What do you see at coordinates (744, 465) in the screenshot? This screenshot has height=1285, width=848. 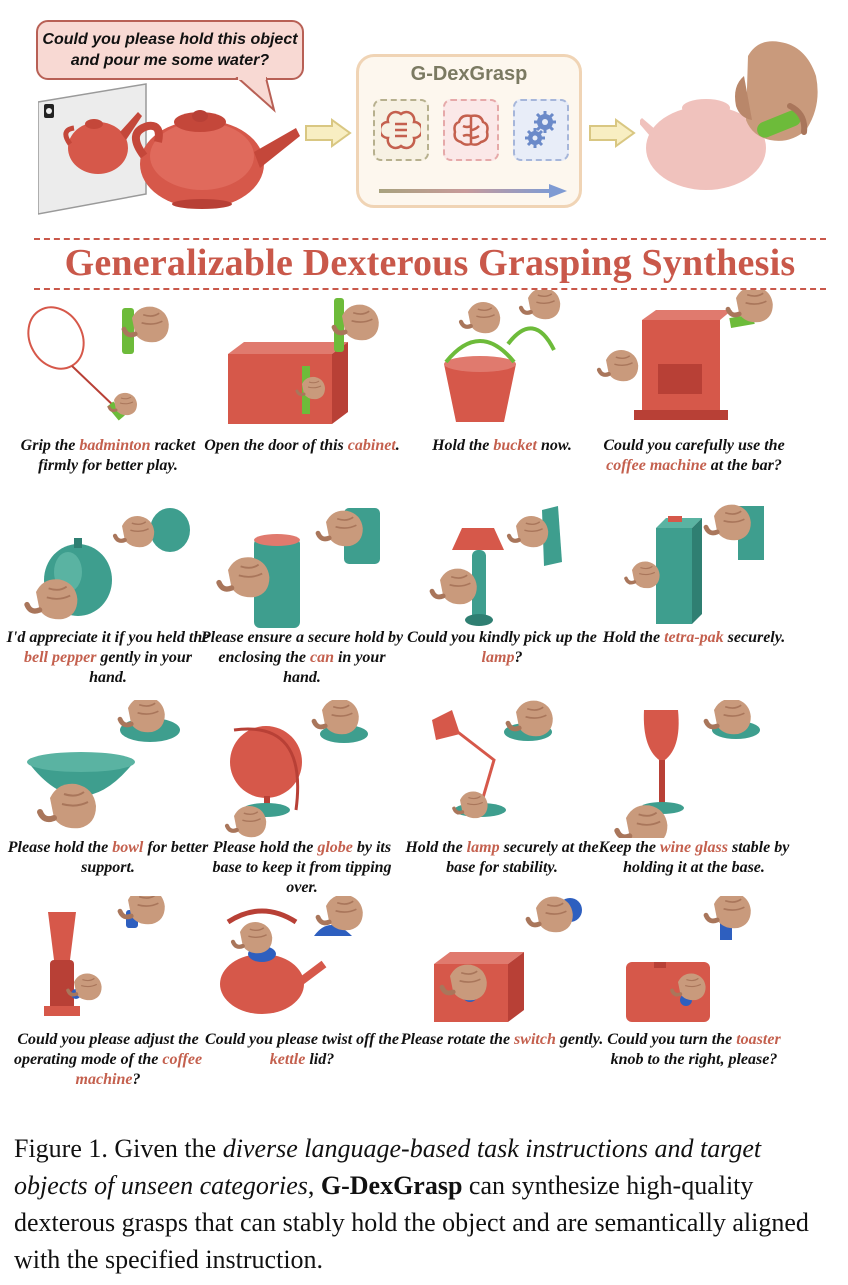 I see `instruction-text: at the bar?` at bounding box center [744, 465].